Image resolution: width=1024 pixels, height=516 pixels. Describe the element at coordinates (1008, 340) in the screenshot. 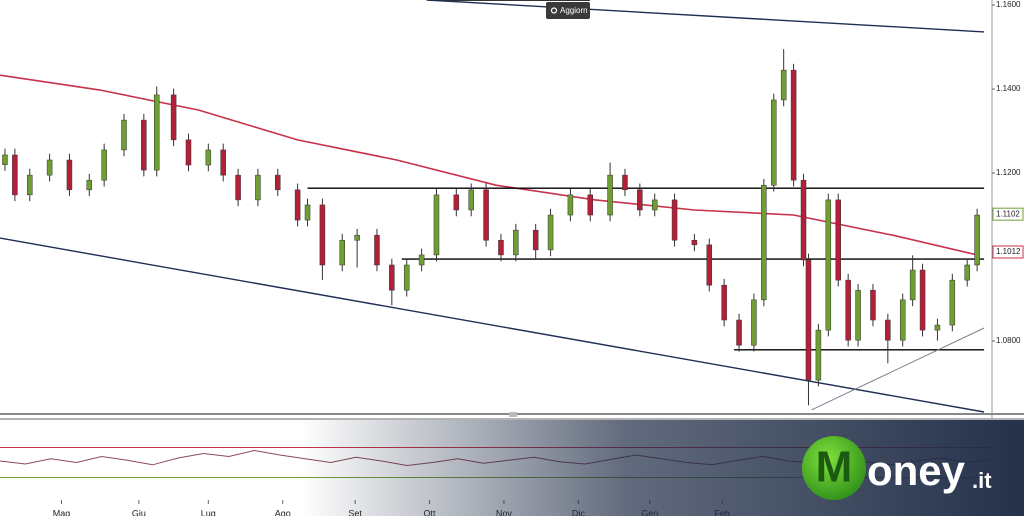

I see `y-tick-label: 1.0800` at that location.